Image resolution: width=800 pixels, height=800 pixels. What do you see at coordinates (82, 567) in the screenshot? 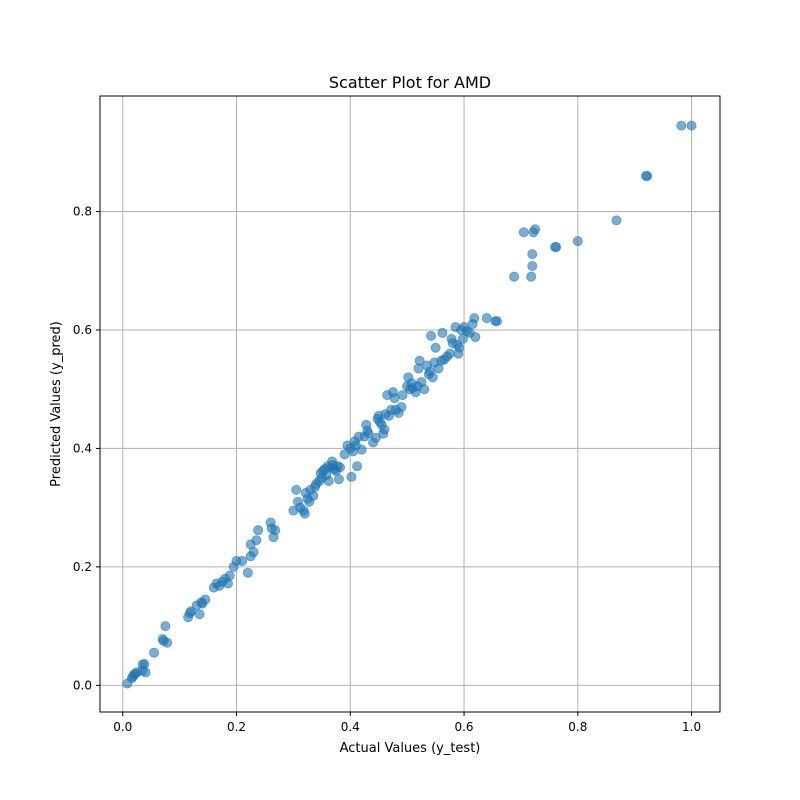
I see `y-tick-label: 0.2` at bounding box center [82, 567].